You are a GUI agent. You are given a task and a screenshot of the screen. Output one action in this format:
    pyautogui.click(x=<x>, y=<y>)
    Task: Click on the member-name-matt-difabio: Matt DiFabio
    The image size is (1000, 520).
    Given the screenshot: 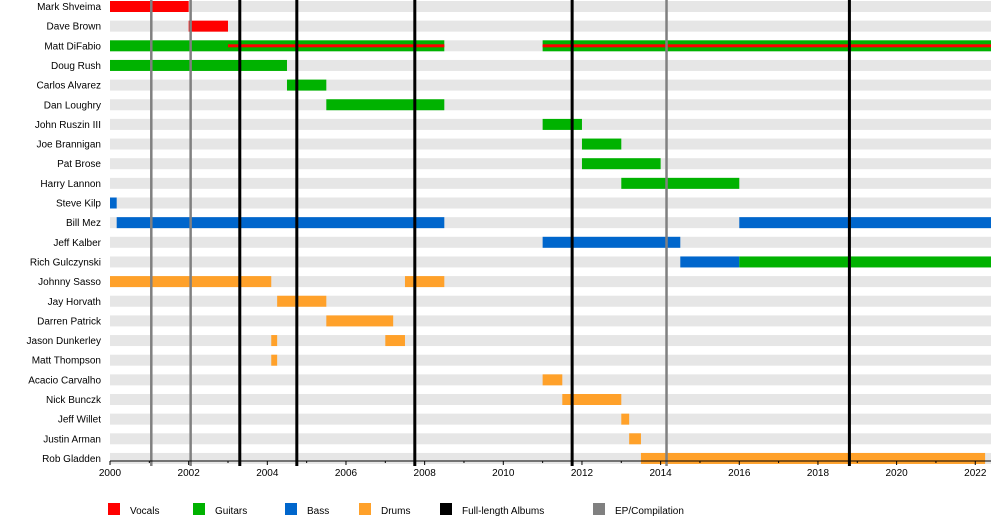 What is the action you would take?
    pyautogui.click(x=72, y=46)
    